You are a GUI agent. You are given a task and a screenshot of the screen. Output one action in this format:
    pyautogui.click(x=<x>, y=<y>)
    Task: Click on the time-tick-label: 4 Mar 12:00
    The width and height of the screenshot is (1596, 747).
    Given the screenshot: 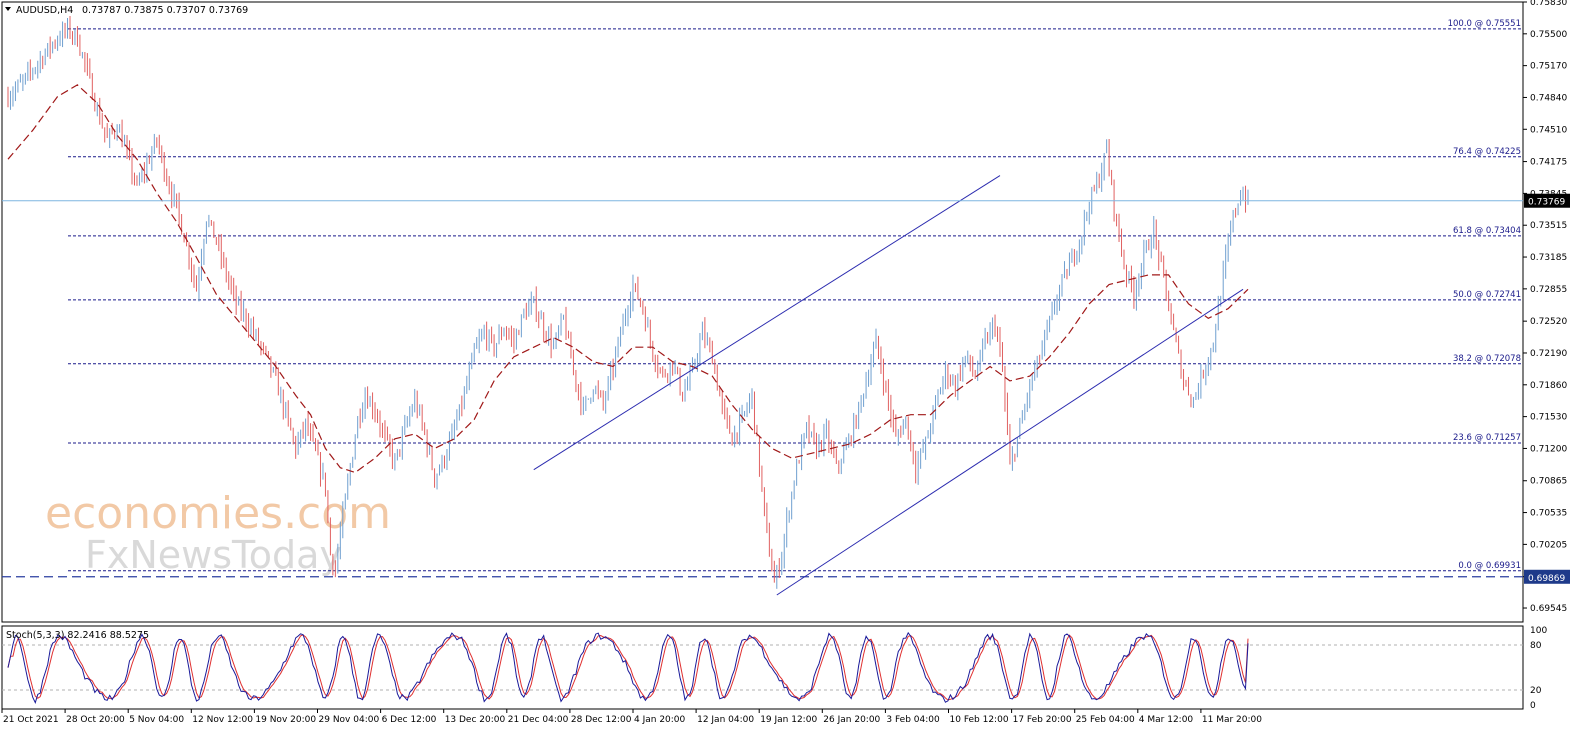 What is the action you would take?
    pyautogui.click(x=1166, y=720)
    